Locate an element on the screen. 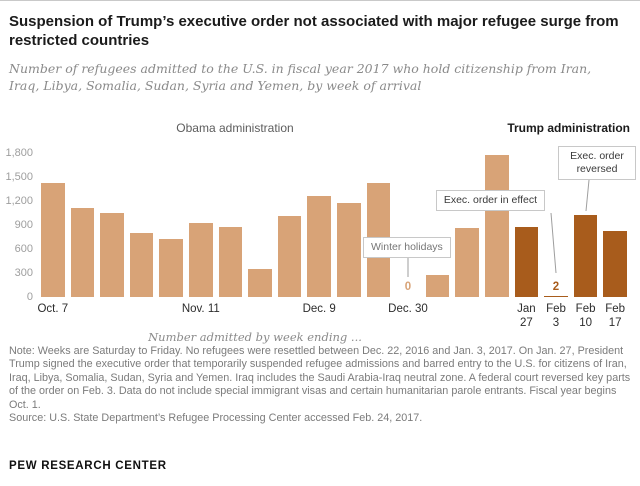 This screenshot has width=640, height=486. y-axis-tick-label: 900 is located at coordinates (23, 224).